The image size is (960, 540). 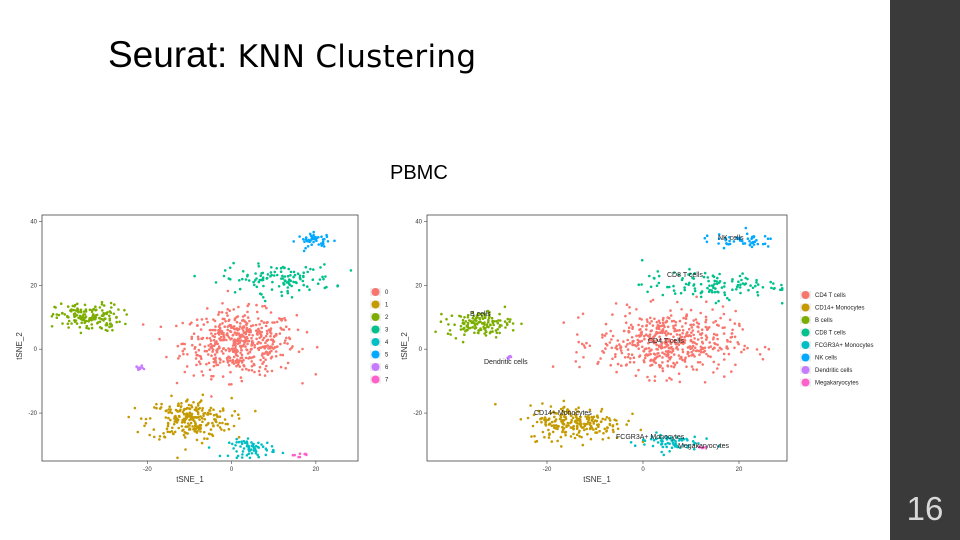 What do you see at coordinates (833, 371) in the screenshot?
I see `legend-label: Dendritic cells` at bounding box center [833, 371].